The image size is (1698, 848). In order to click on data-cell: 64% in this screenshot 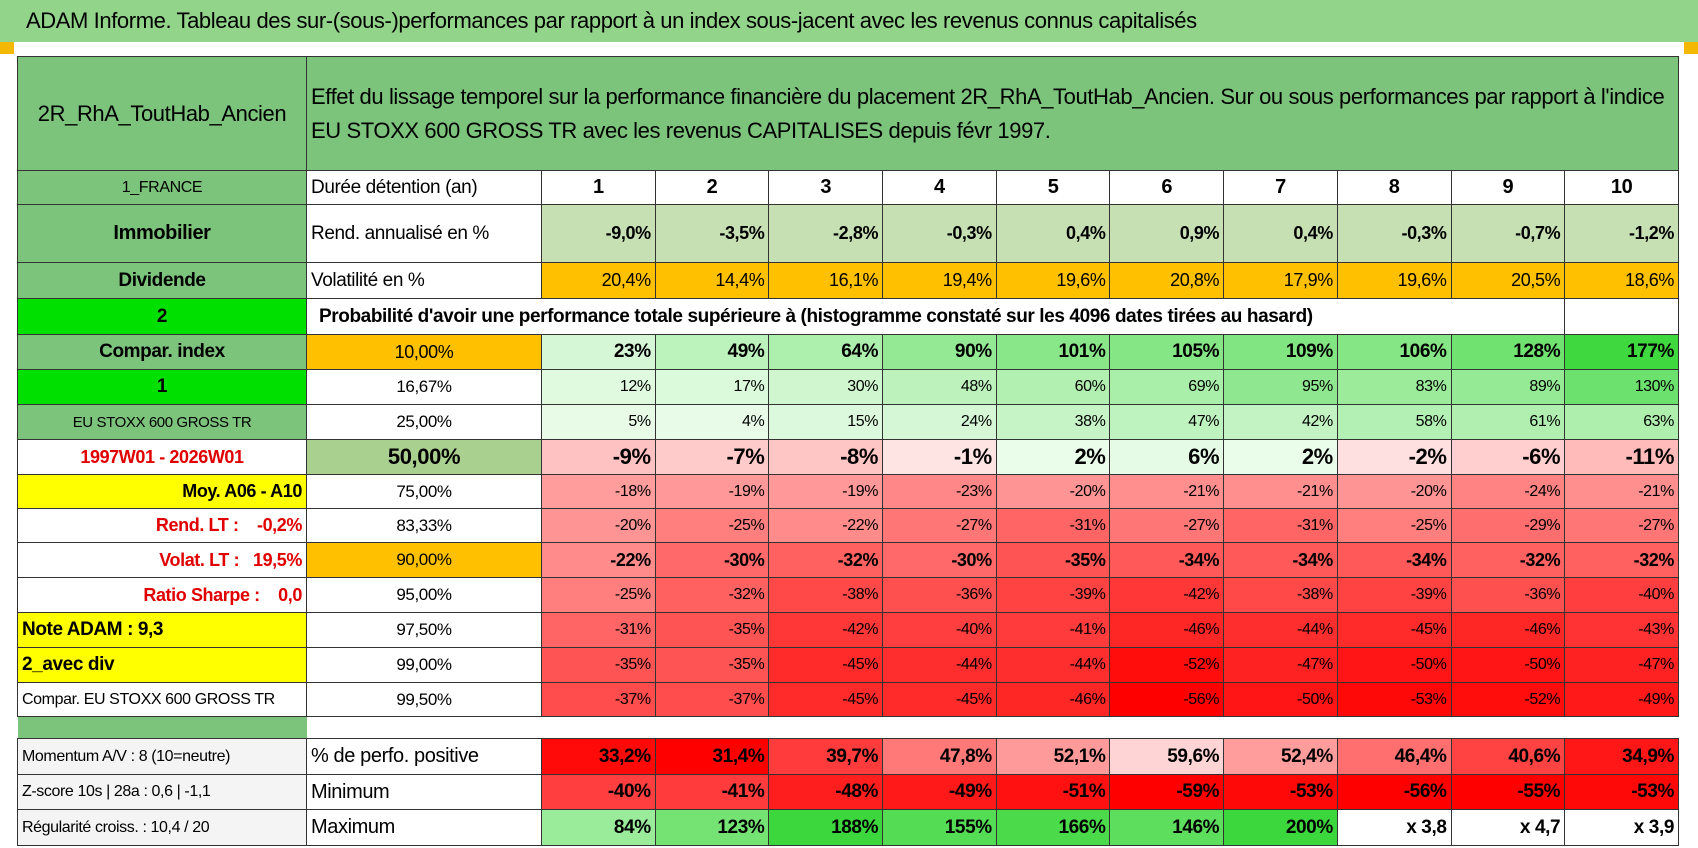, I will do `click(826, 352)`.